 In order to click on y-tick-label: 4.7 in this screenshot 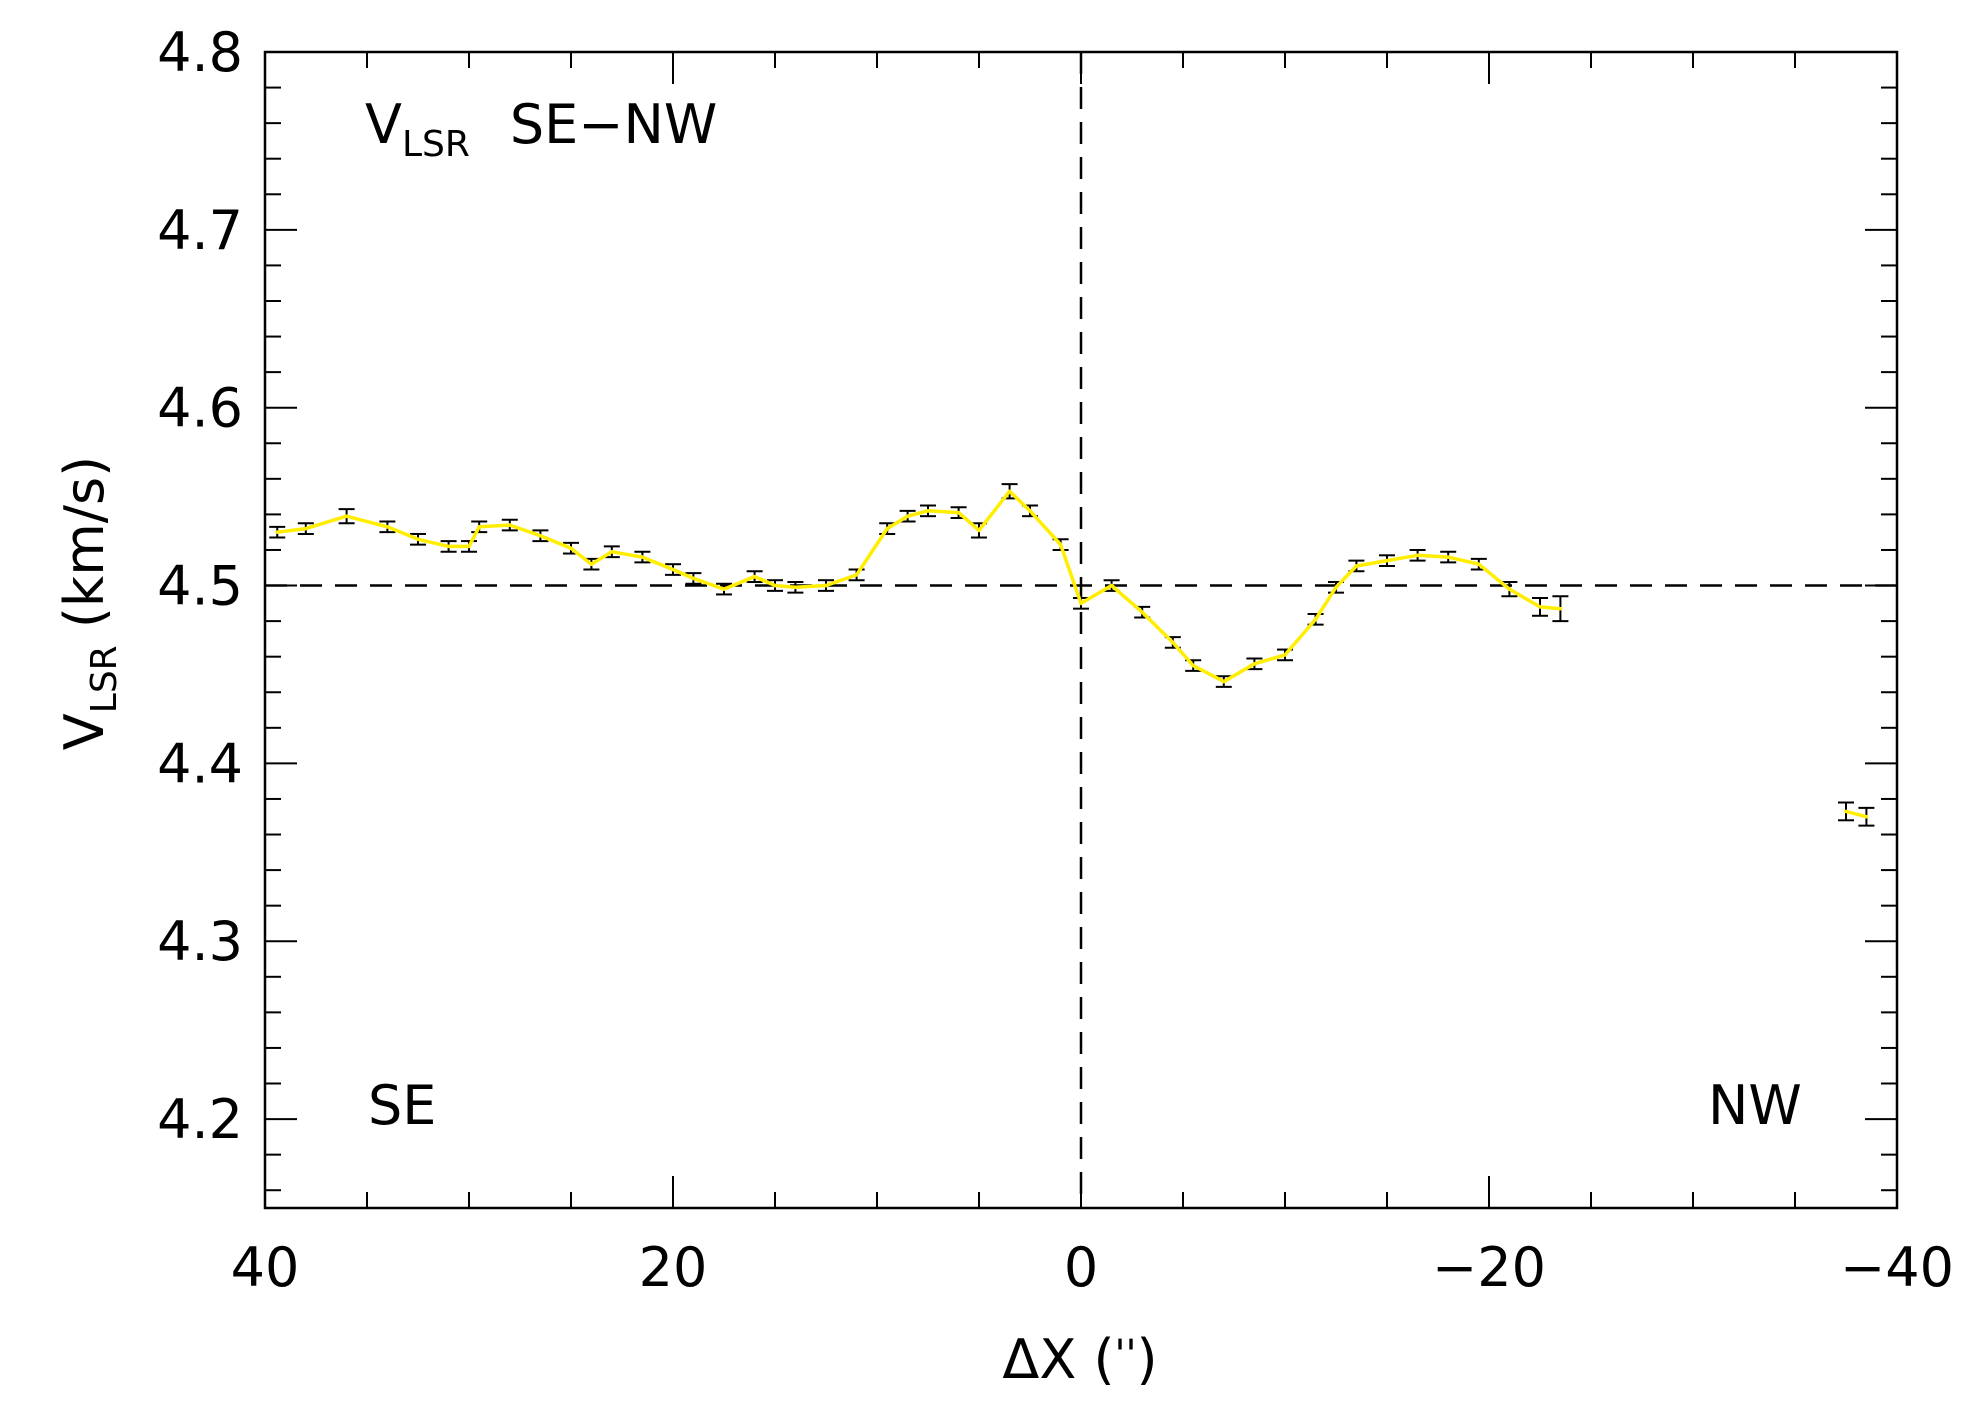, I will do `click(200, 230)`.